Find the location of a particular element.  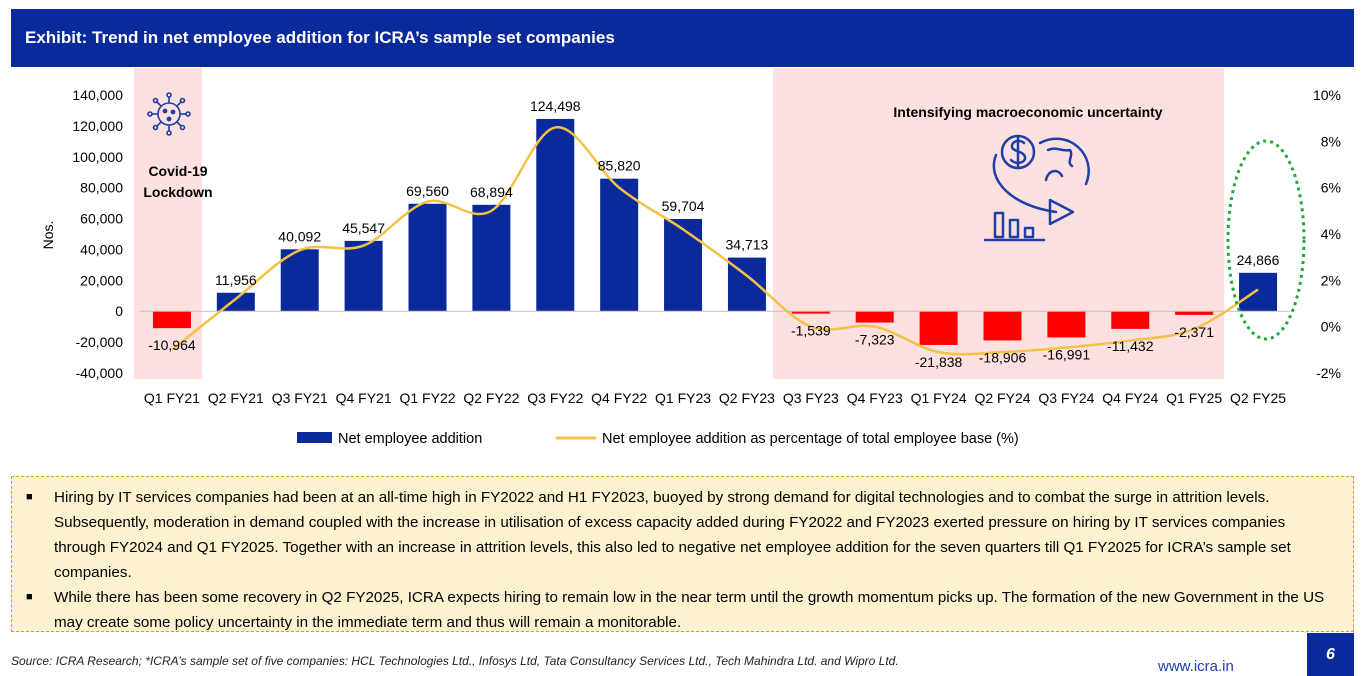

y-tick-label: 140,000 is located at coordinates (97, 95).